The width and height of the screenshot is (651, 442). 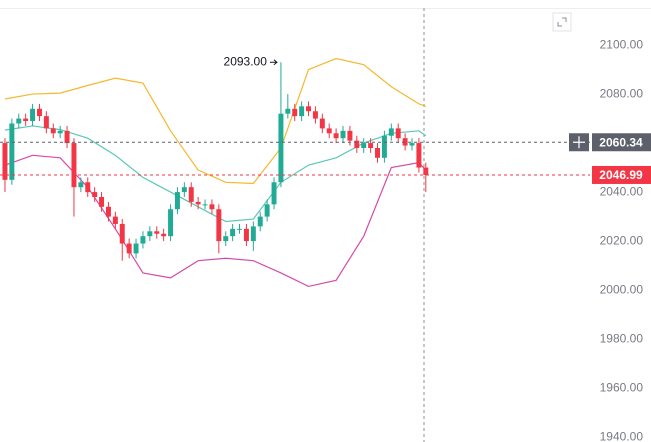 I want to click on fullscreen-arrows, so click(x=562, y=22).